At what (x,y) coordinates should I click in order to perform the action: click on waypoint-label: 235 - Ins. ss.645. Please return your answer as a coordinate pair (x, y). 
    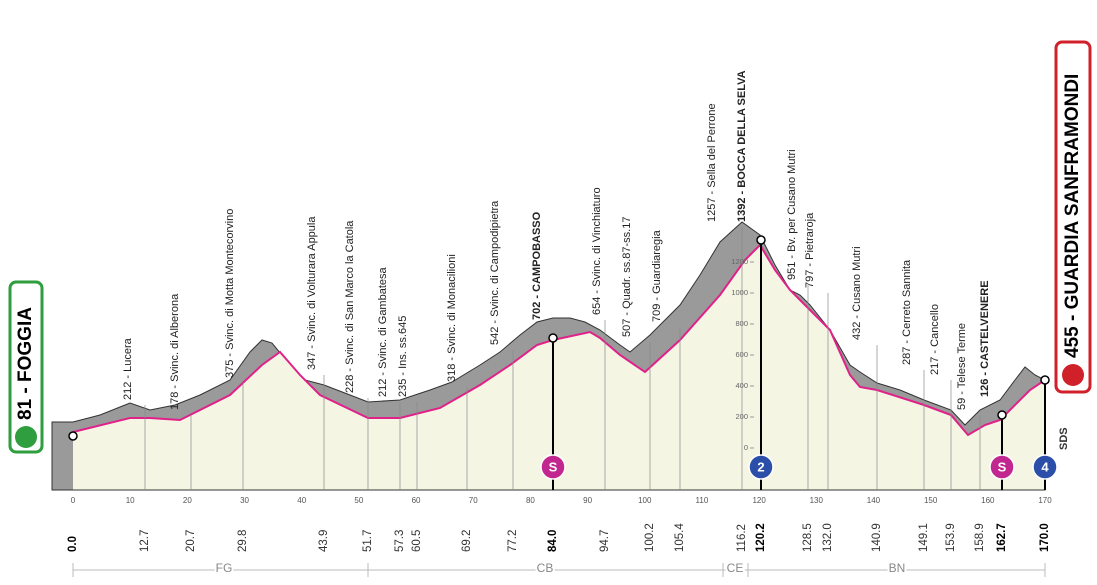
    Looking at the image, I should click on (403, 356).